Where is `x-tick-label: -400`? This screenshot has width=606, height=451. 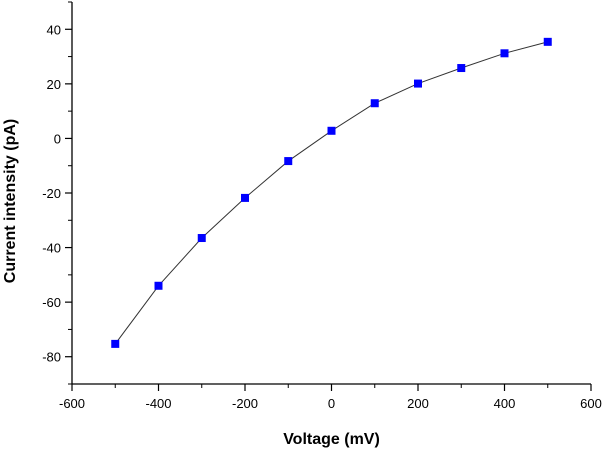 x-tick-label: -400 is located at coordinates (158, 403).